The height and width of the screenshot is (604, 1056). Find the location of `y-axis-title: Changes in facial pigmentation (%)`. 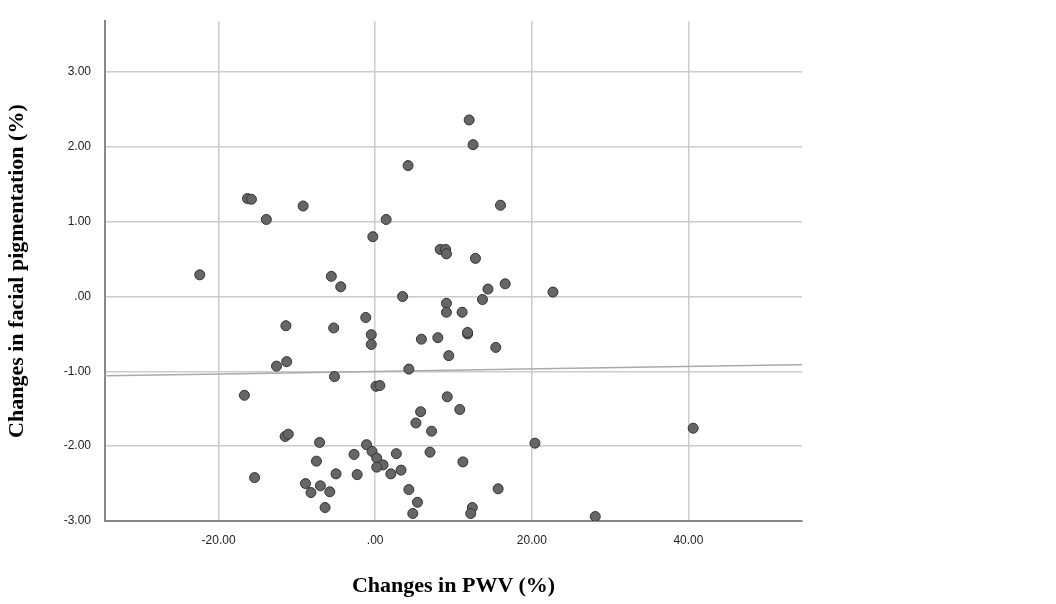

y-axis-title: Changes in facial pigmentation (%) is located at coordinates (15, 271).